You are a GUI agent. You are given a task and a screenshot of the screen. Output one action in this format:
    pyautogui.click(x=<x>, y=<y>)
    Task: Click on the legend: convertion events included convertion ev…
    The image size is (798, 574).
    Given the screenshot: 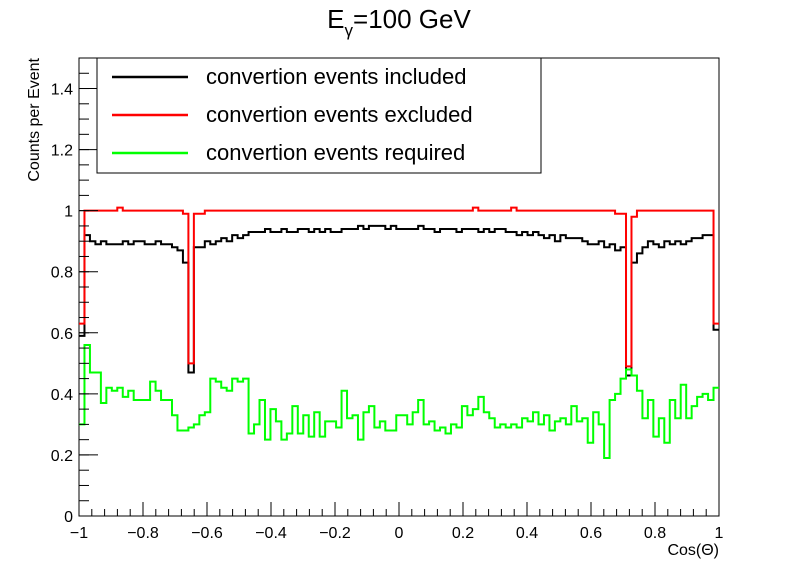 What is the action you would take?
    pyautogui.click(x=319, y=115)
    